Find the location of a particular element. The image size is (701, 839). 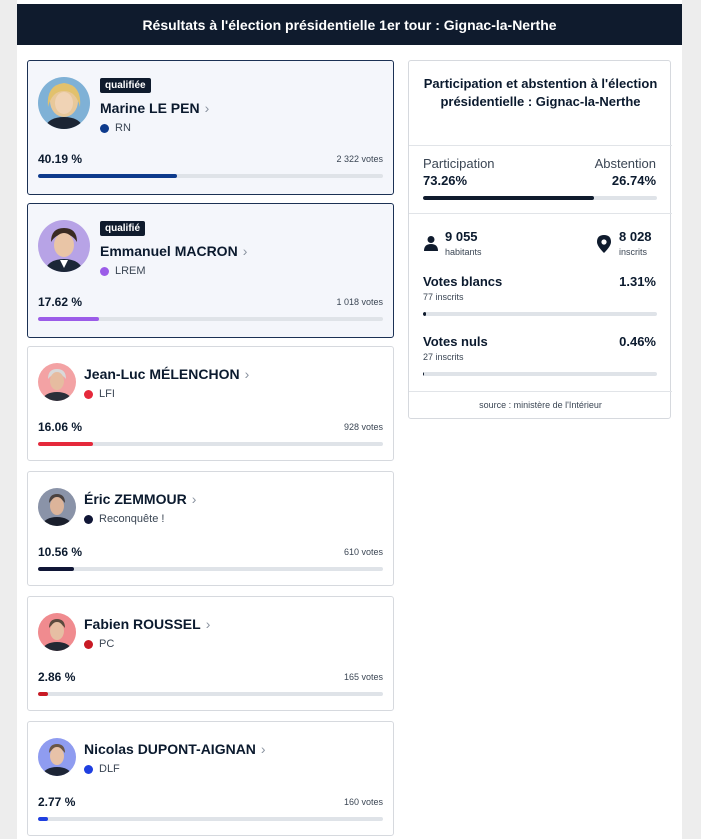

location-pin-icon is located at coordinates (604, 244).